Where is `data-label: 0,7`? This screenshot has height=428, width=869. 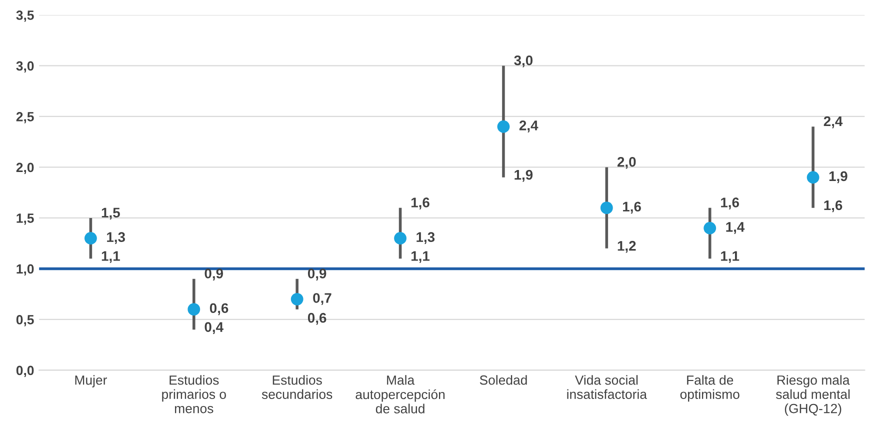 data-label: 0,7 is located at coordinates (322, 299).